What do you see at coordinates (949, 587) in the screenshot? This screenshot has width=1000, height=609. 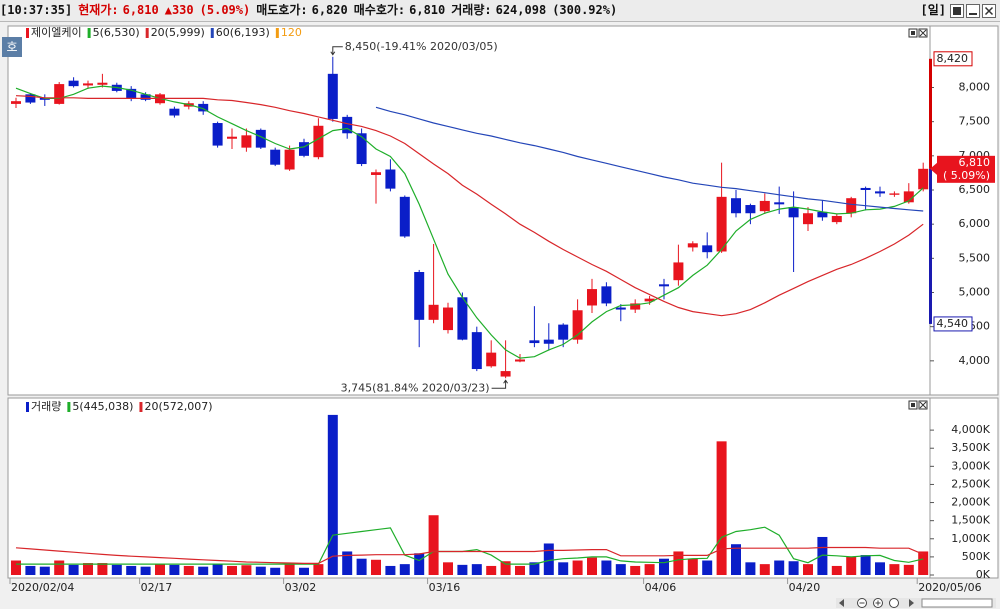 I see `x-tick-label: 2020/05/06` at bounding box center [949, 587].